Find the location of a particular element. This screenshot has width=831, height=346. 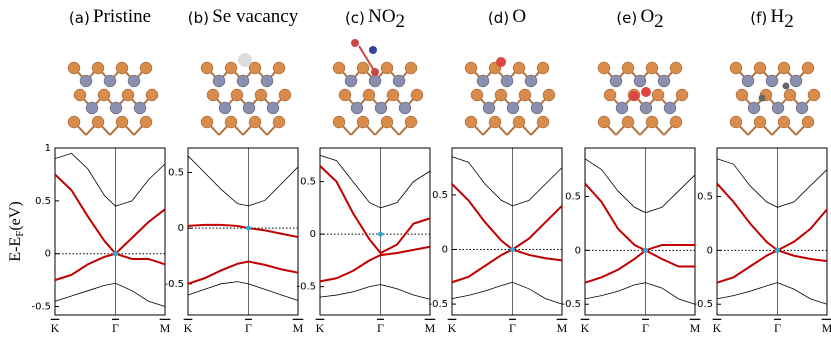

x-tick-label: M is located at coordinates (430, 328).